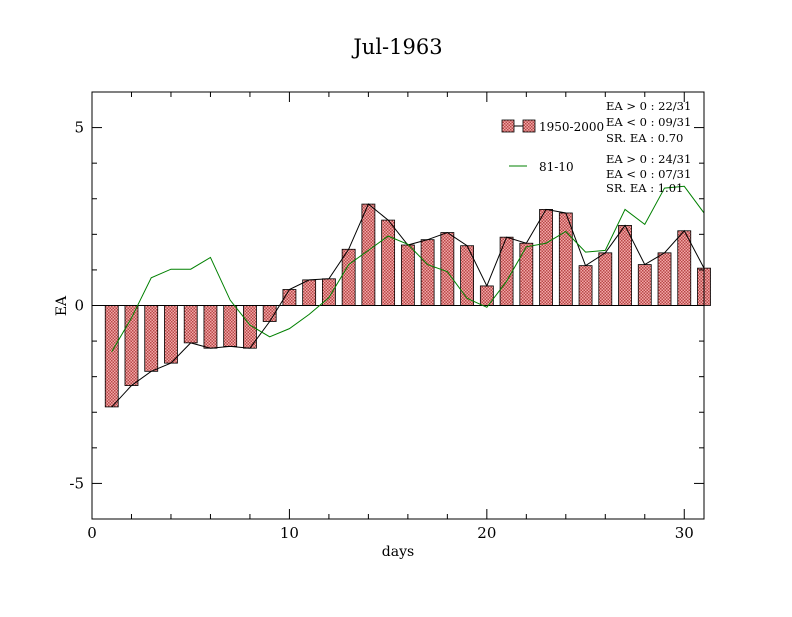  I want to click on legend-swatch-left-1950-2000, so click(508, 126).